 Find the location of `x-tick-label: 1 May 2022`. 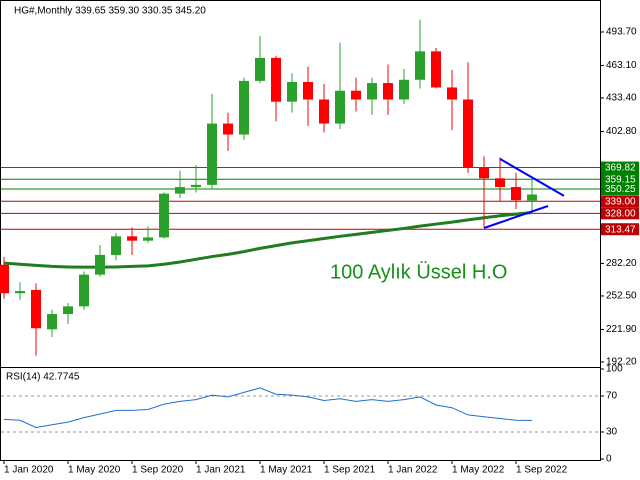

x-tick-label: 1 May 2022 is located at coordinates (478, 470).